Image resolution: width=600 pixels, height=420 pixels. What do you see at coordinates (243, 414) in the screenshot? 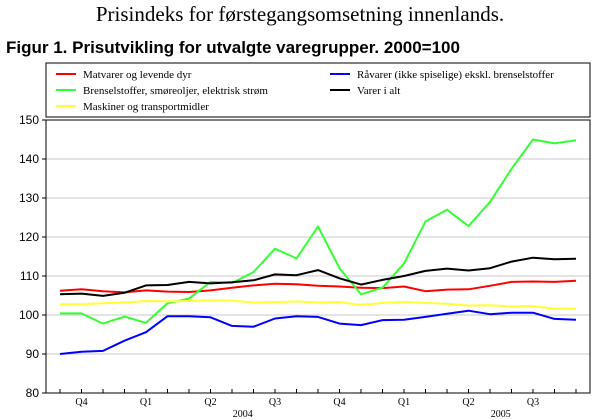
I see `x-year-label: 2004` at bounding box center [243, 414].